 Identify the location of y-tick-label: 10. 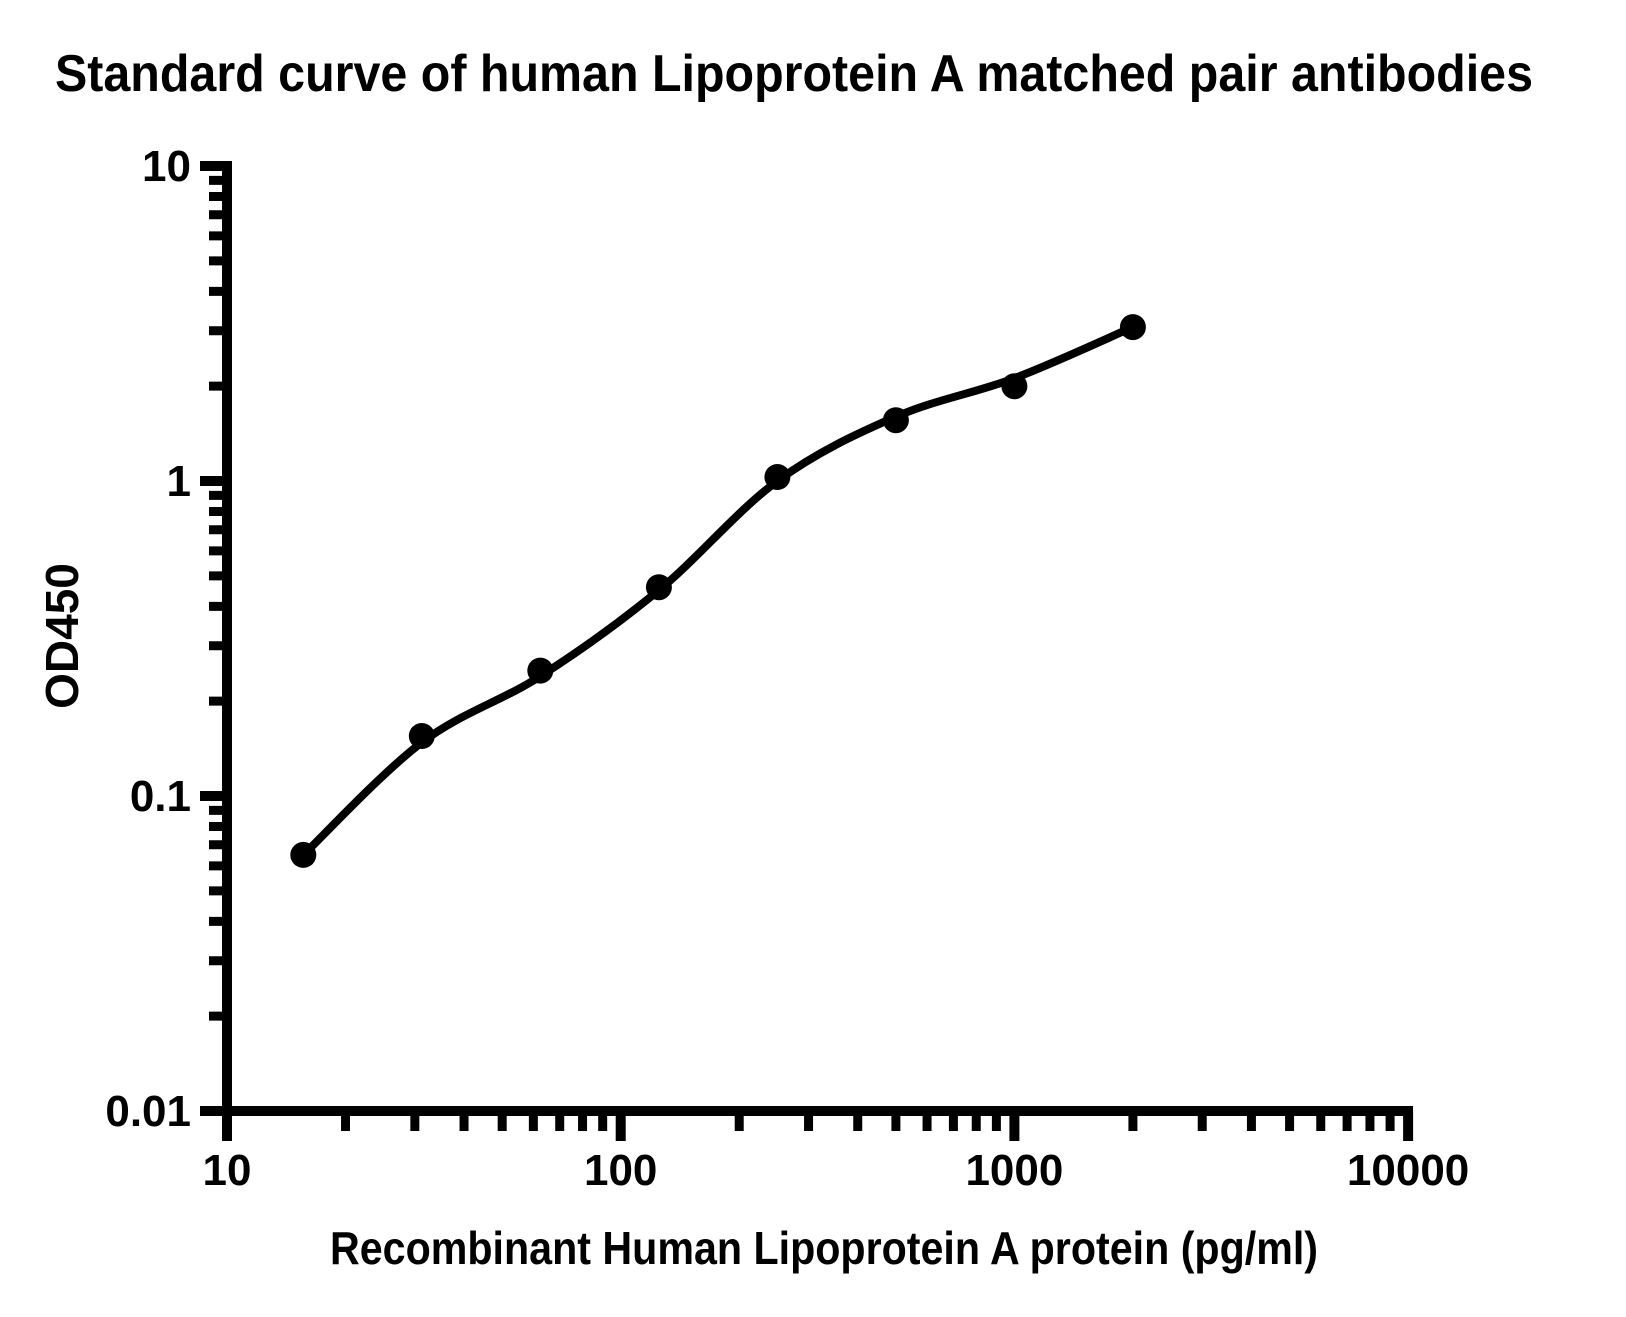
(166, 166).